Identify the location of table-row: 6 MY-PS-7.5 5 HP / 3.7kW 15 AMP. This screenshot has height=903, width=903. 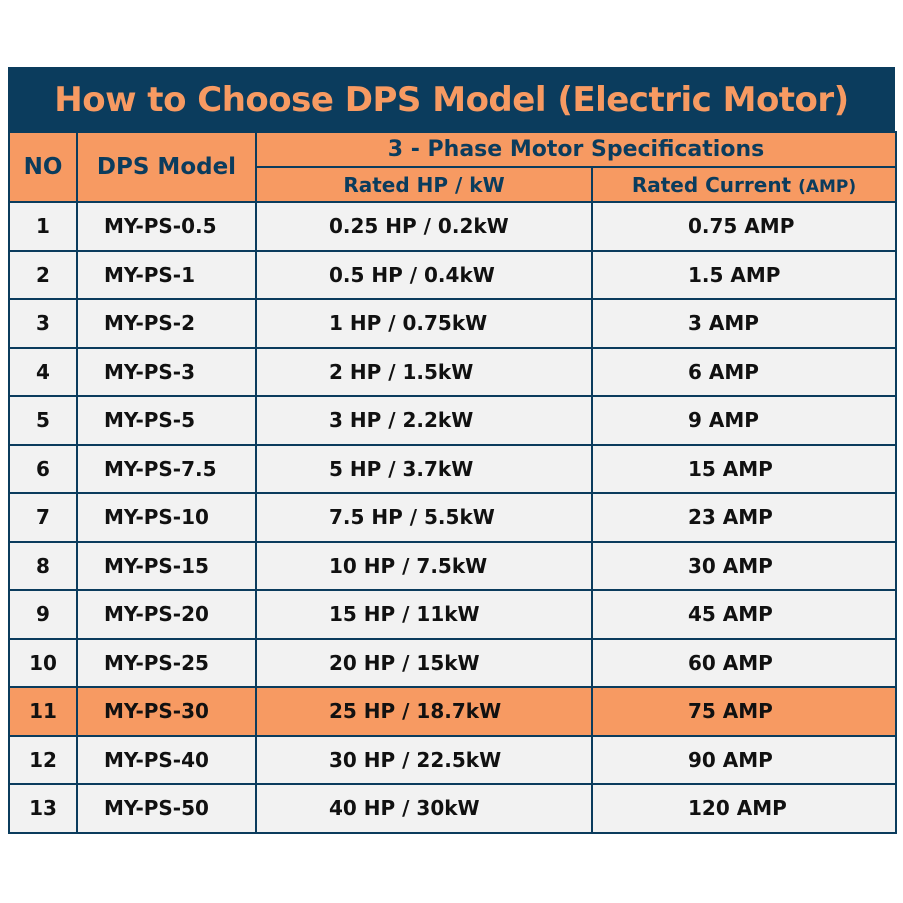
(452, 468).